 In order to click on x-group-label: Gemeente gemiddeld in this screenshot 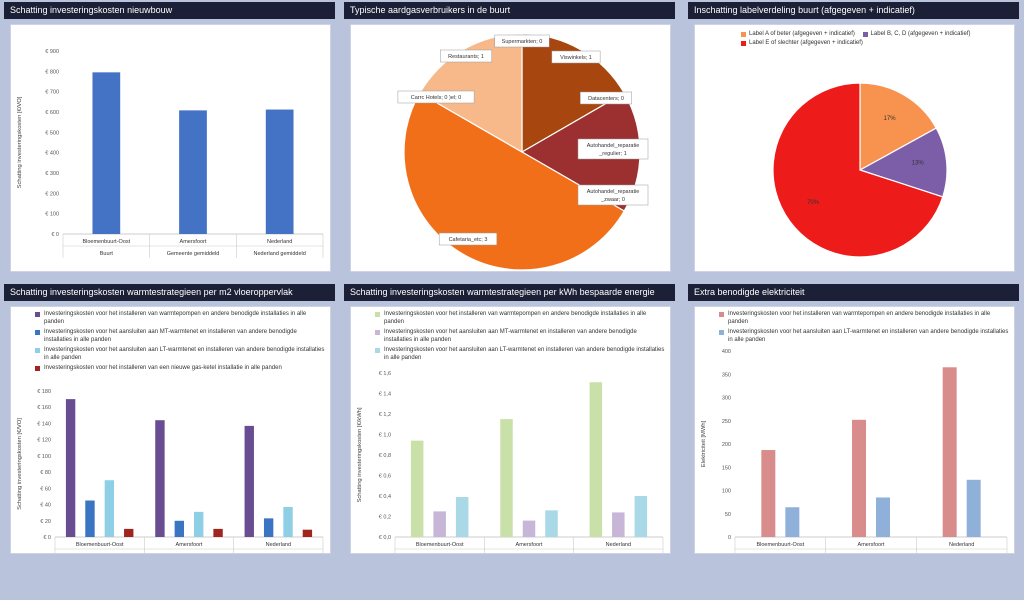, I will do `click(193, 254)`.